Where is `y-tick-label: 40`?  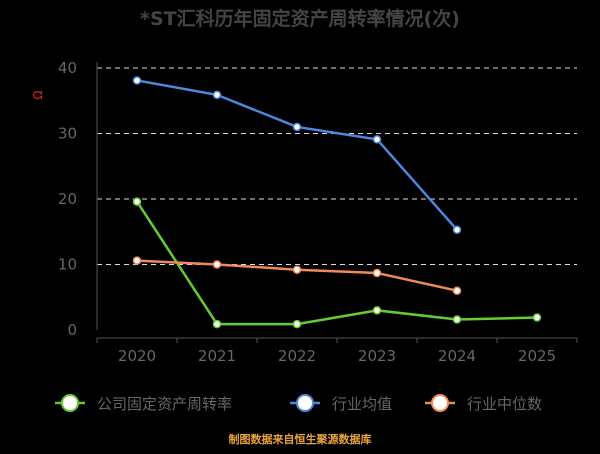 y-tick-label: 40 is located at coordinates (67, 68).